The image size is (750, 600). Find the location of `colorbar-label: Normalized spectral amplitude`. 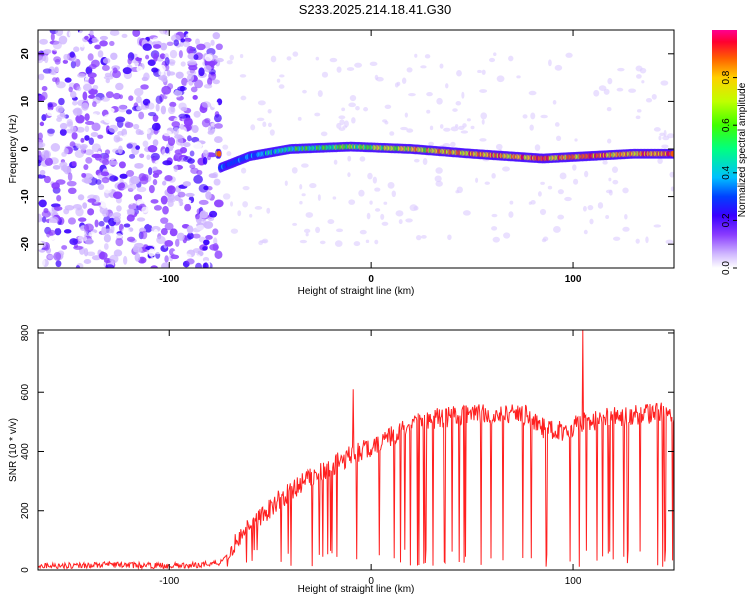

colorbar-label: Normalized spectral amplitude is located at coordinates (742, 149).